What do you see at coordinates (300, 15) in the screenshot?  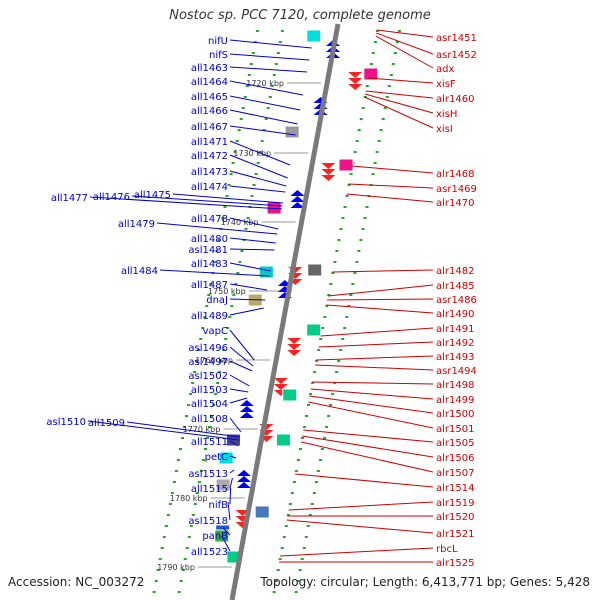 I see `page-title: Nostoc sp. PCC 7120, complete genome` at bounding box center [300, 15].